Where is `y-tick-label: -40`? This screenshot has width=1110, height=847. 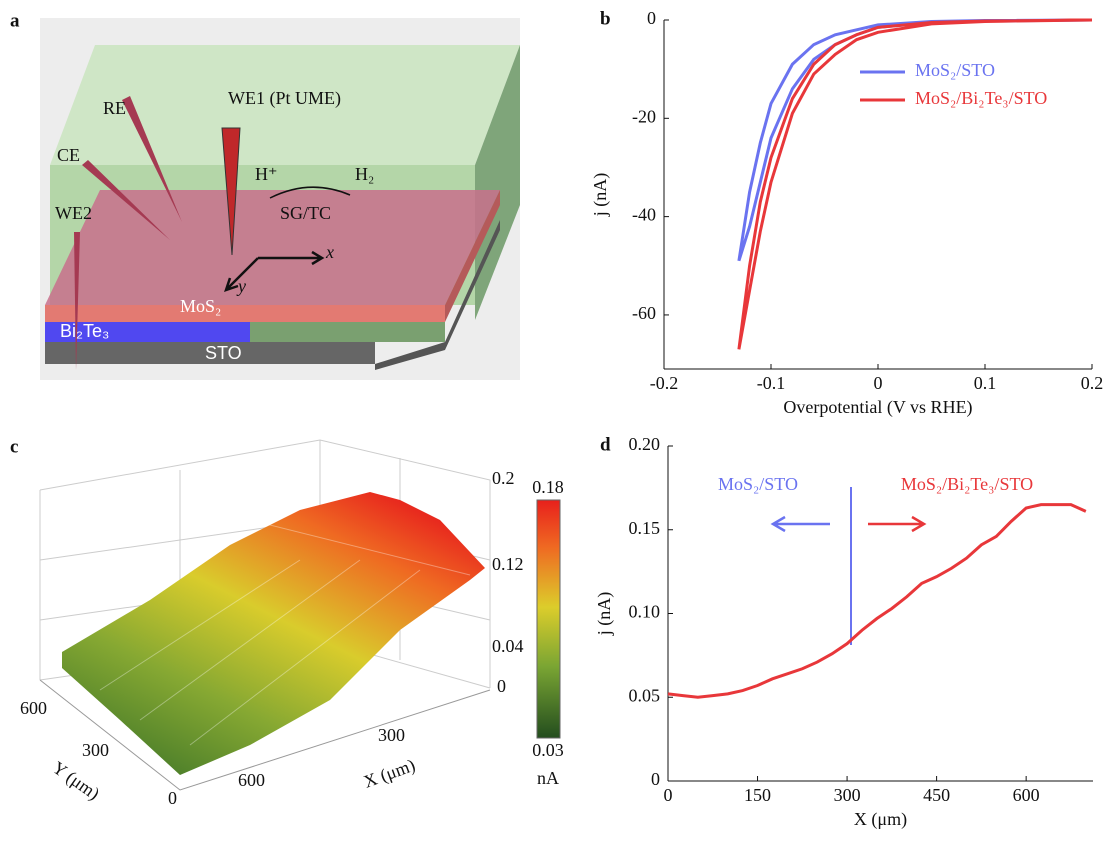
y-tick-label: -40 is located at coordinates (644, 215).